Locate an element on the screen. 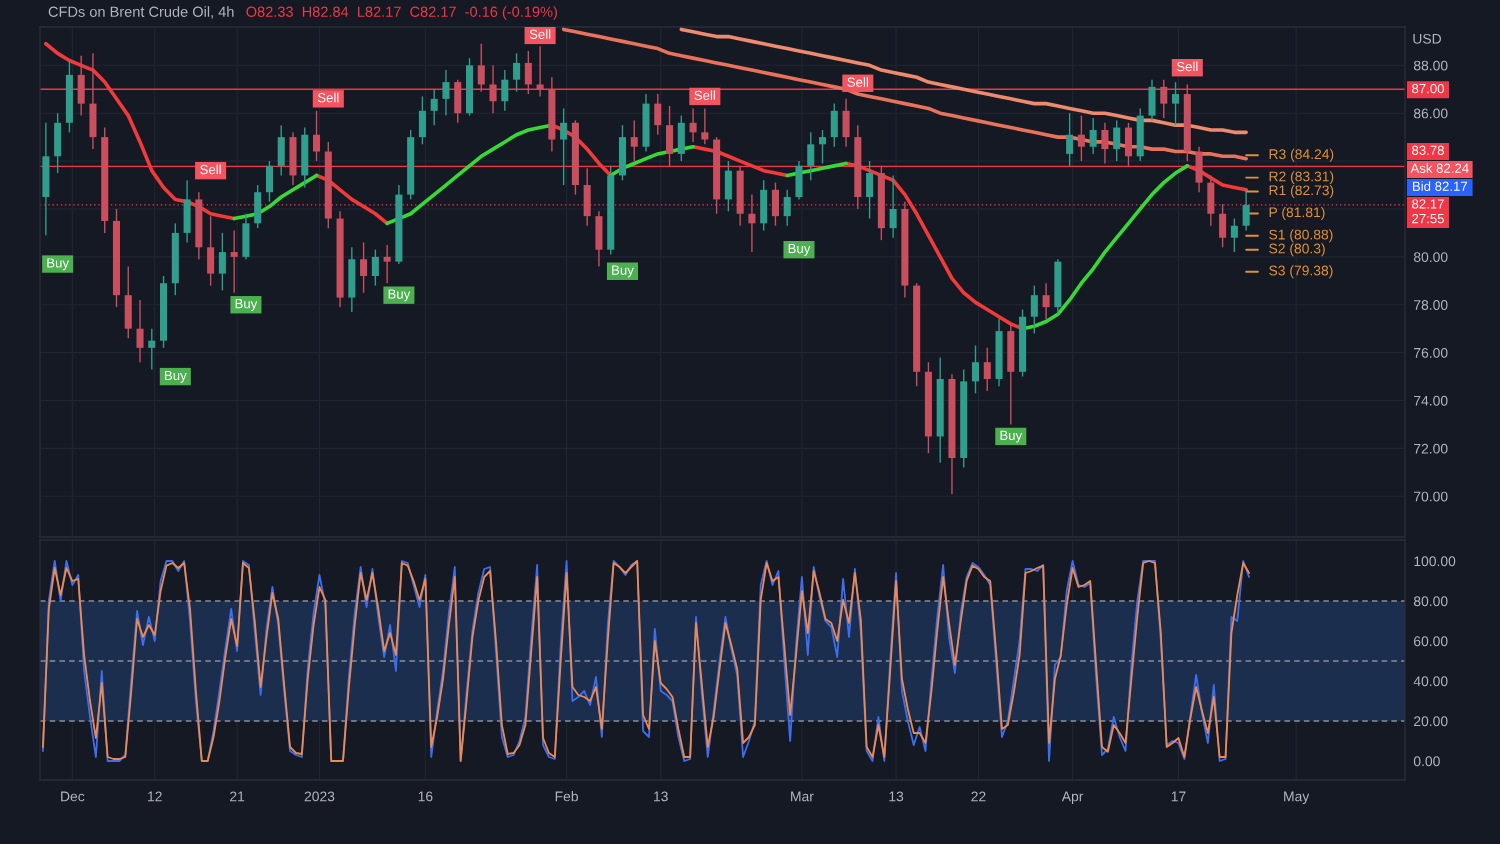 The height and width of the screenshot is (844, 1500). x-tick-label: Mar is located at coordinates (802, 796).